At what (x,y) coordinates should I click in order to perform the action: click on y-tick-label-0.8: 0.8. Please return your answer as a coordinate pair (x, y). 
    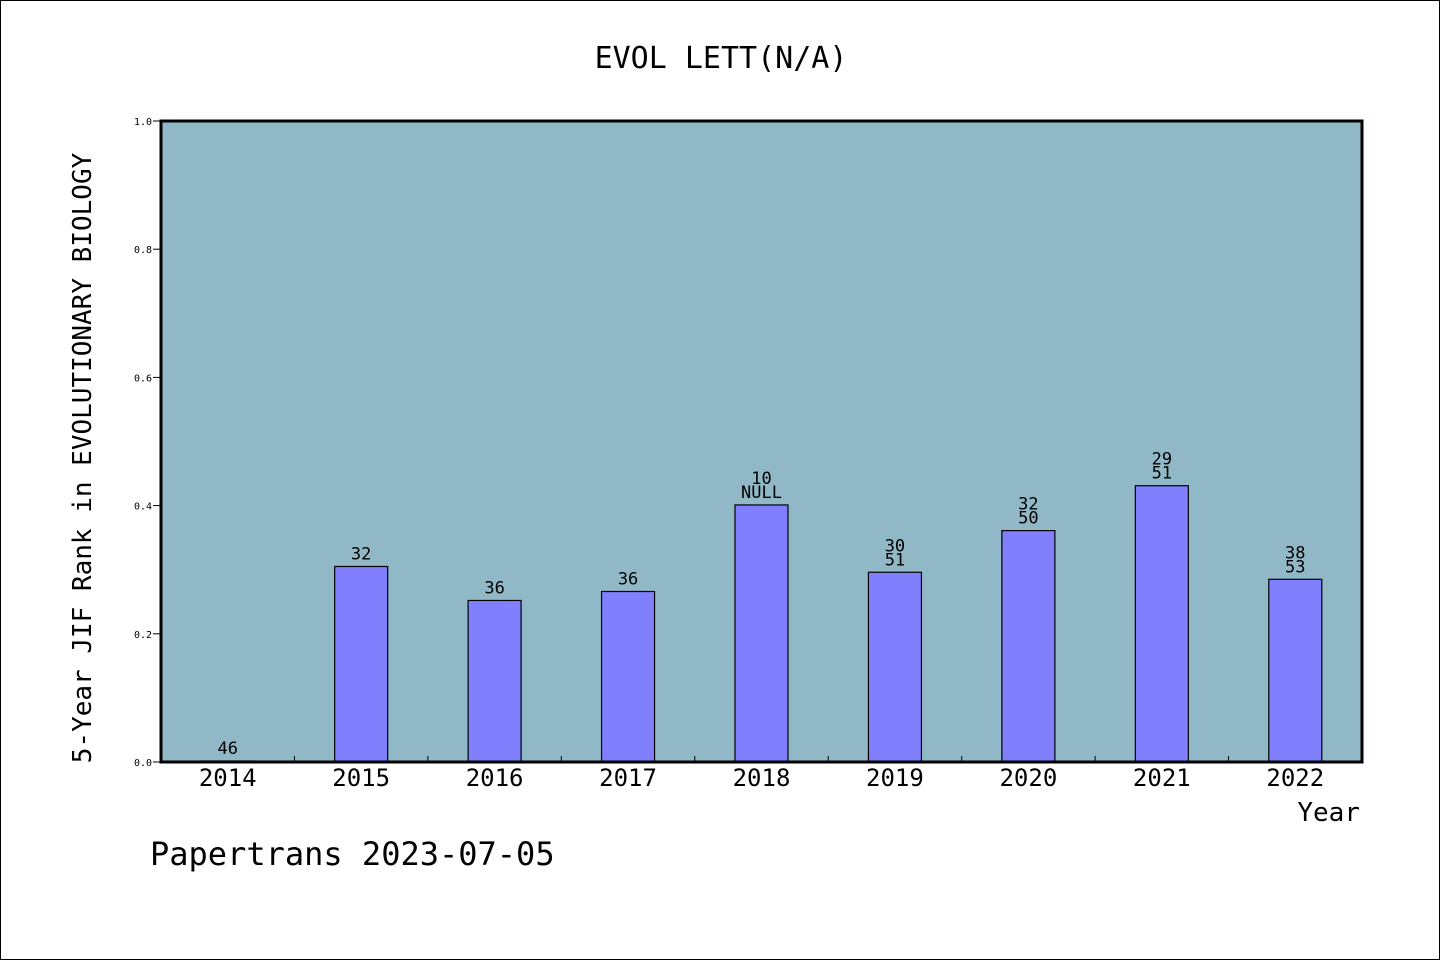
    Looking at the image, I should click on (143, 250).